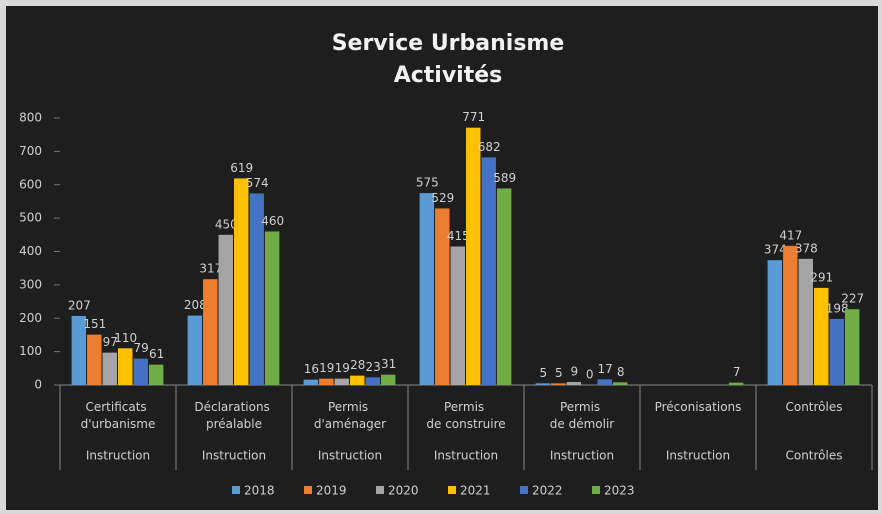 This screenshot has height=514, width=882. Describe the element at coordinates (125, 338) in the screenshot. I see `data-label: 110` at that location.